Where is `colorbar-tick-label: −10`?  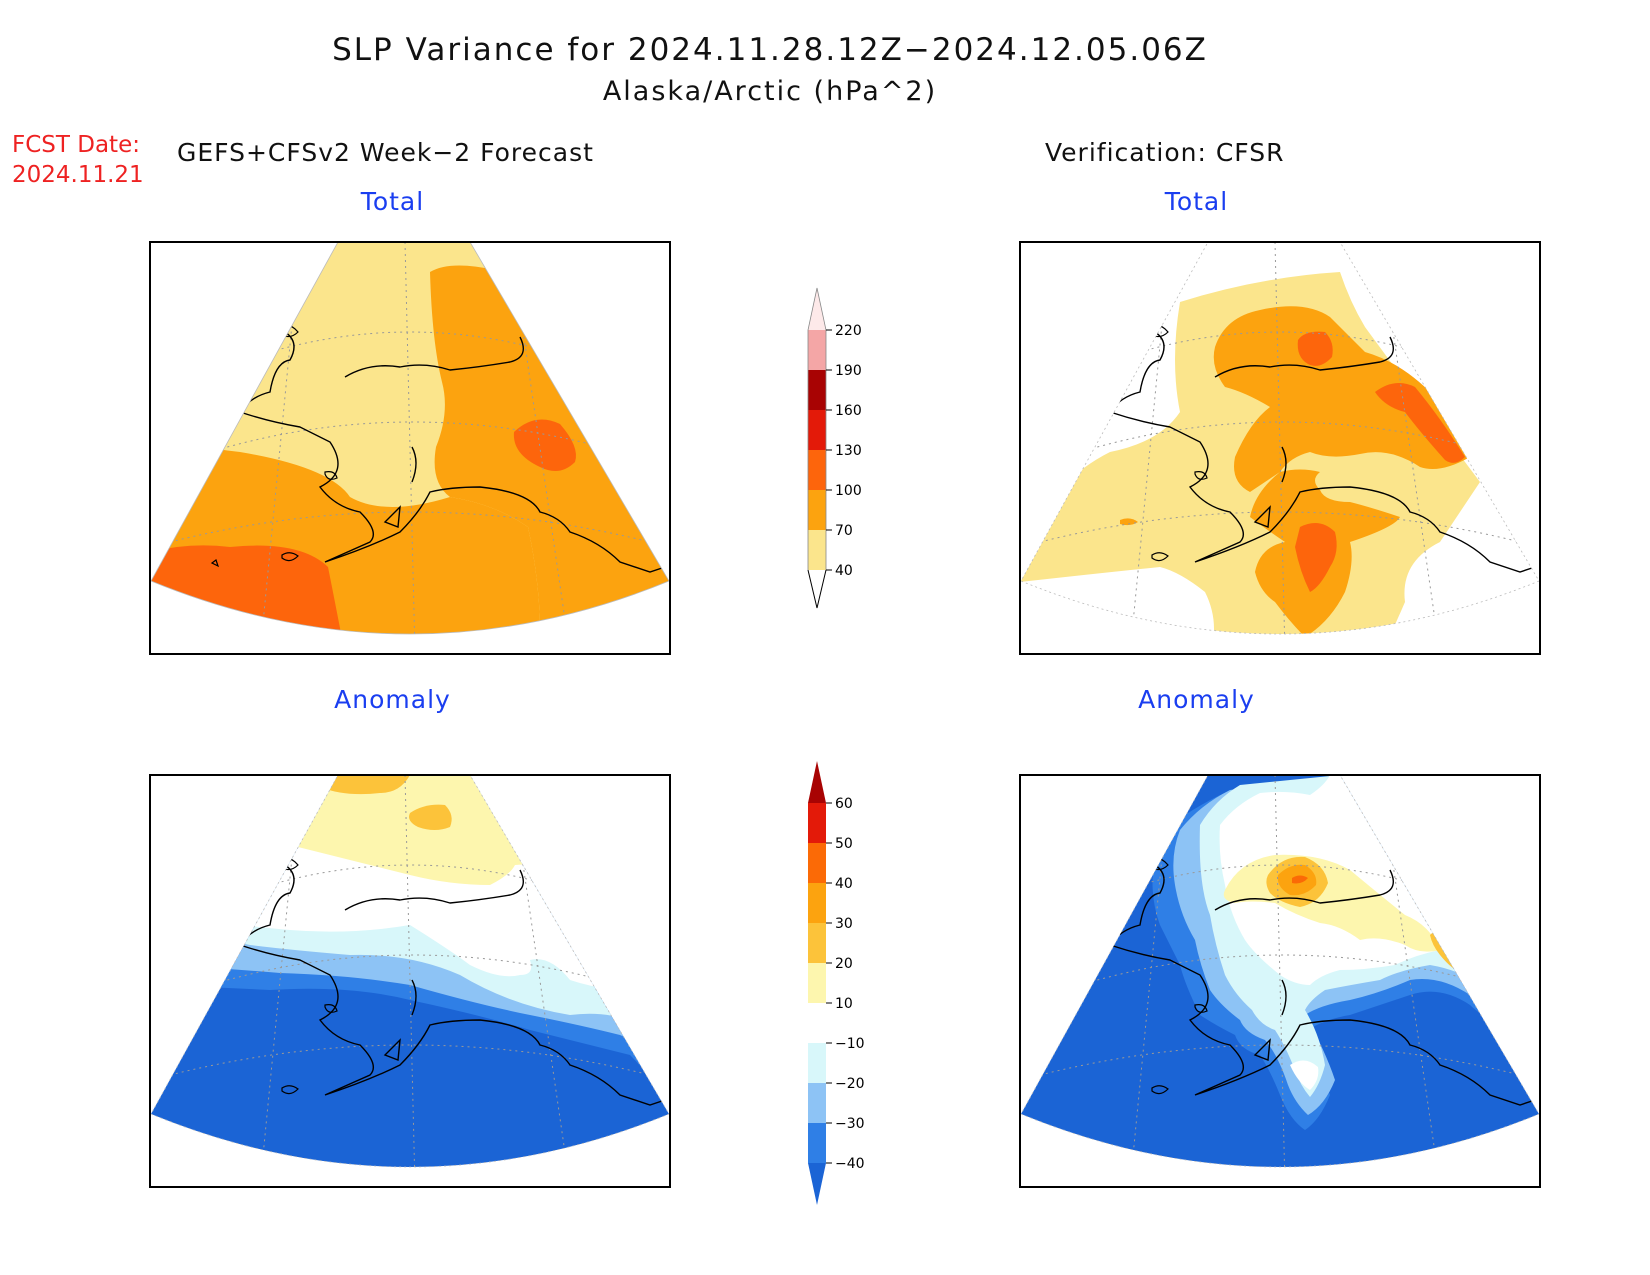 colorbar-tick-label: −10 is located at coordinates (850, 1044).